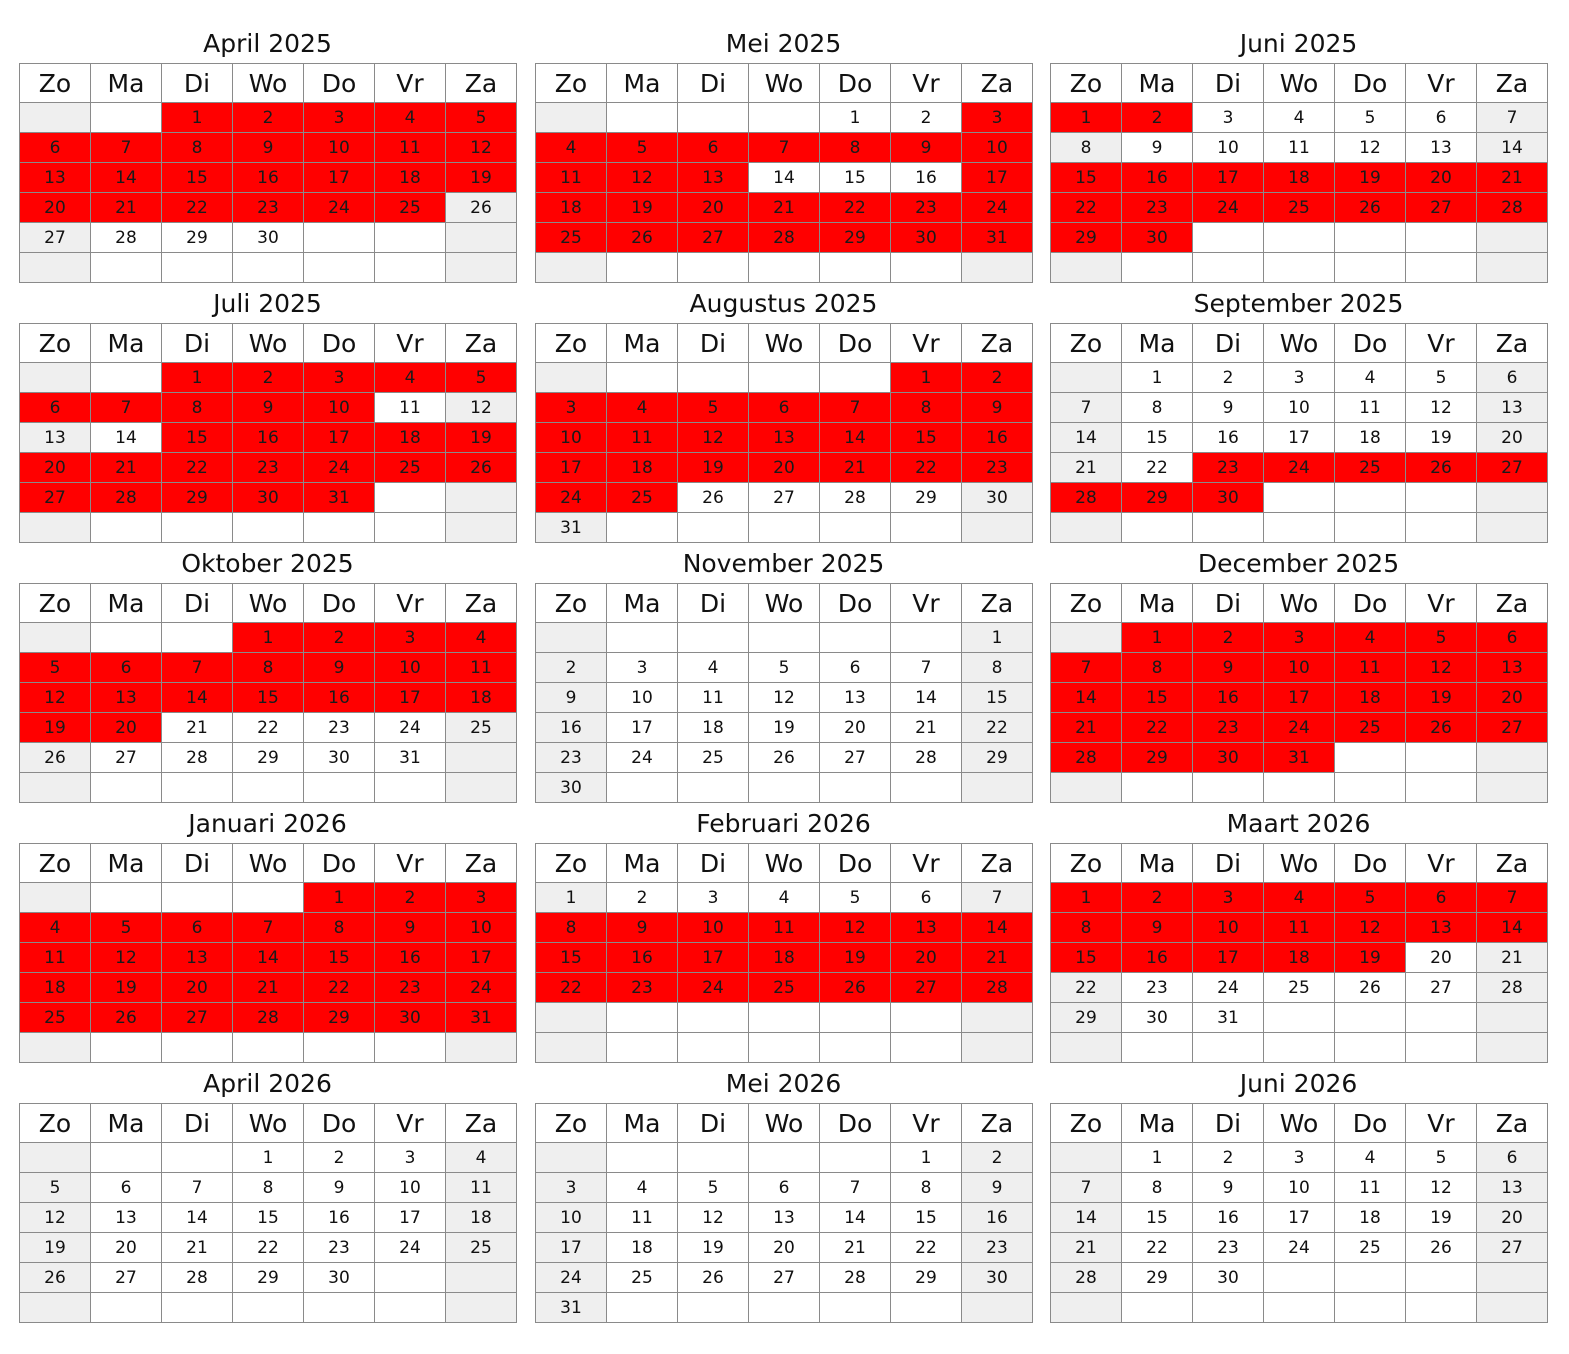  Describe the element at coordinates (268, 927) in the screenshot. I see `week-row: 4 5 6 7 8 9 10` at that location.